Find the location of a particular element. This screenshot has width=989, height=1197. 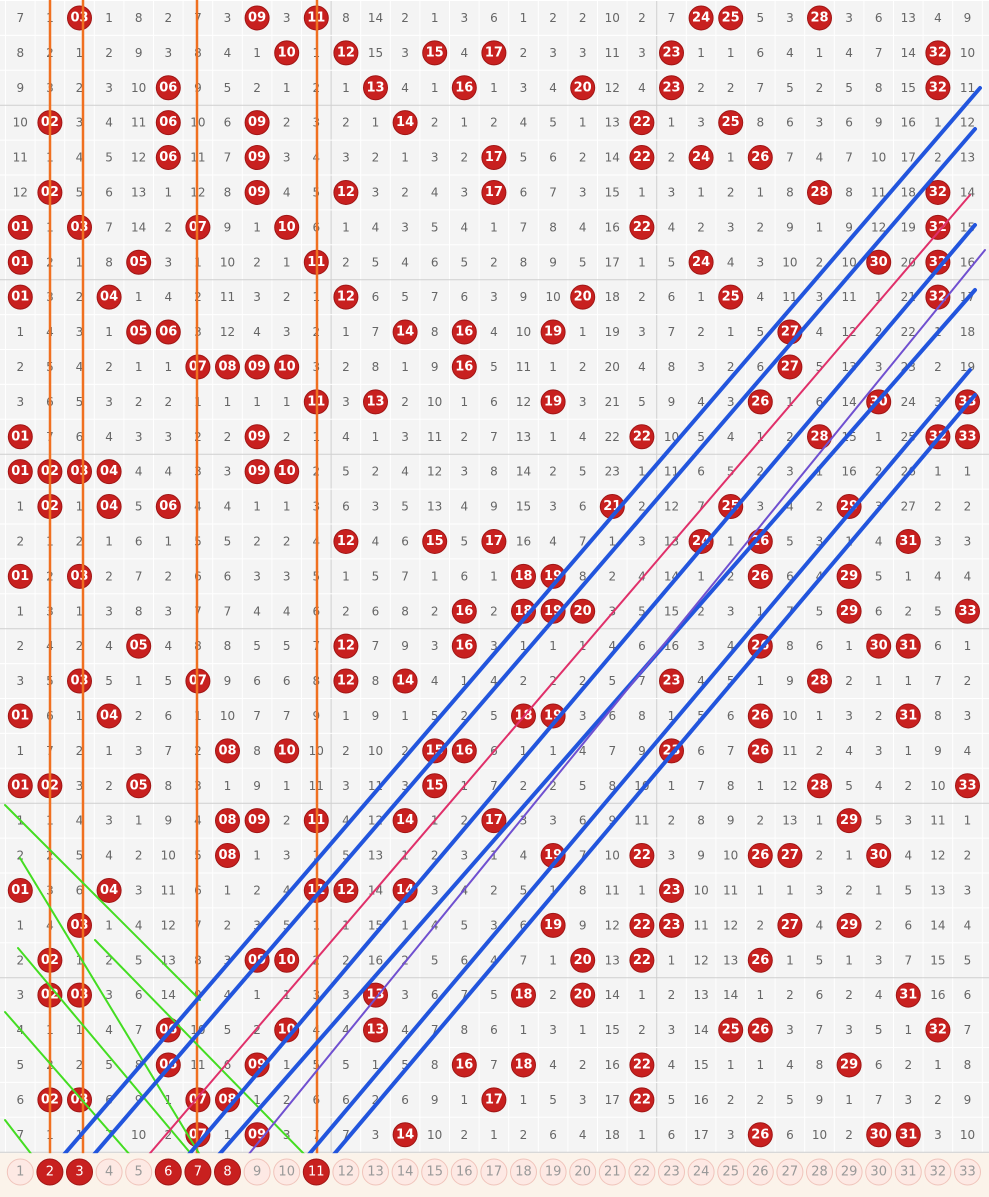

number-label: 23 is located at coordinates (671, 1172).